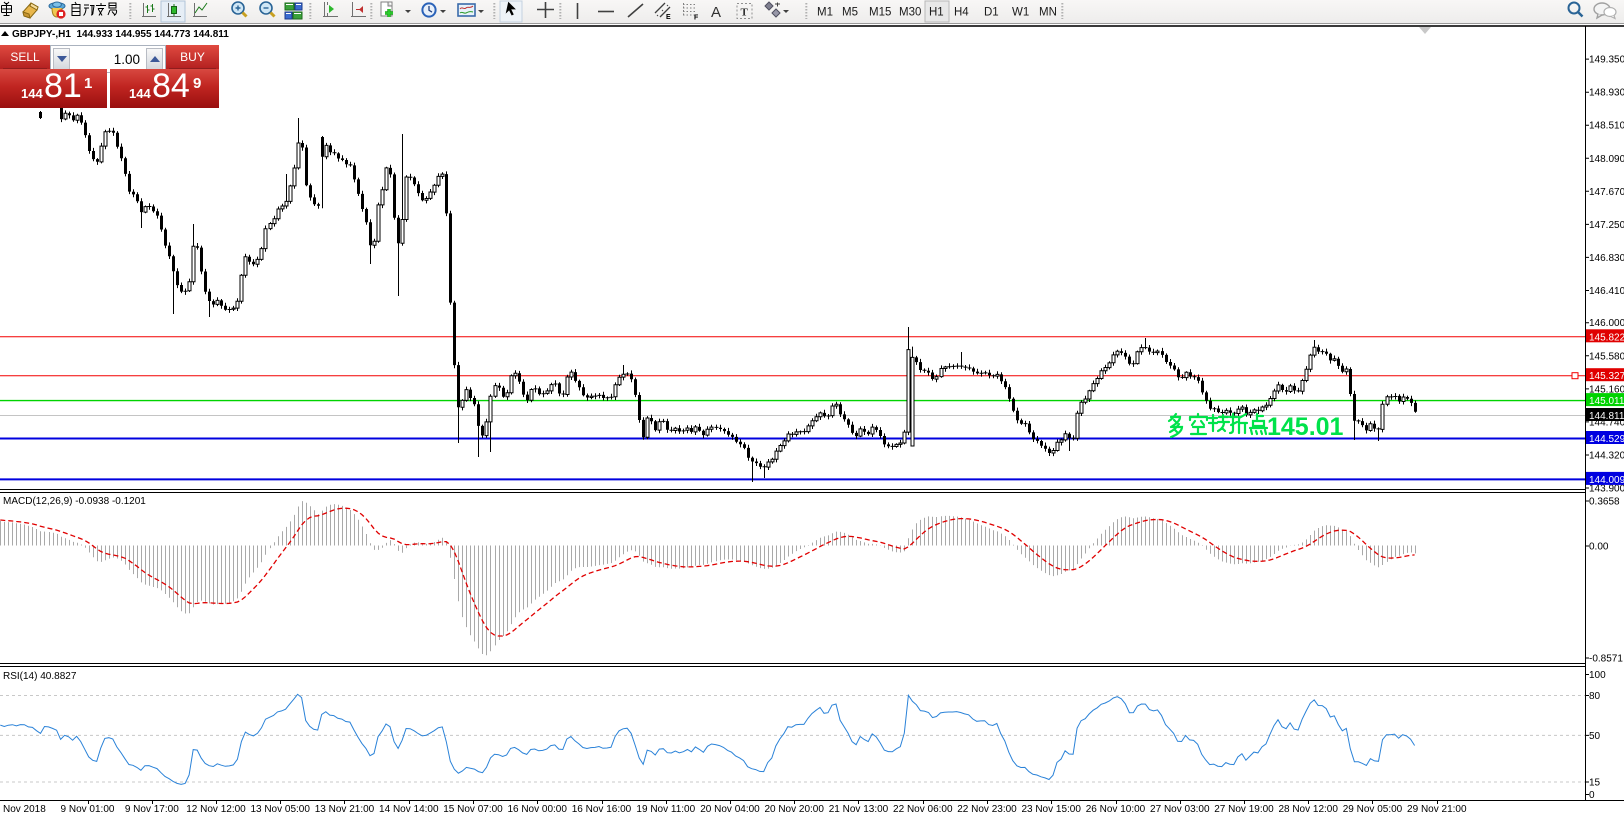 The image size is (1624, 820). I want to click on svg-text: 15, so click(1595, 783).